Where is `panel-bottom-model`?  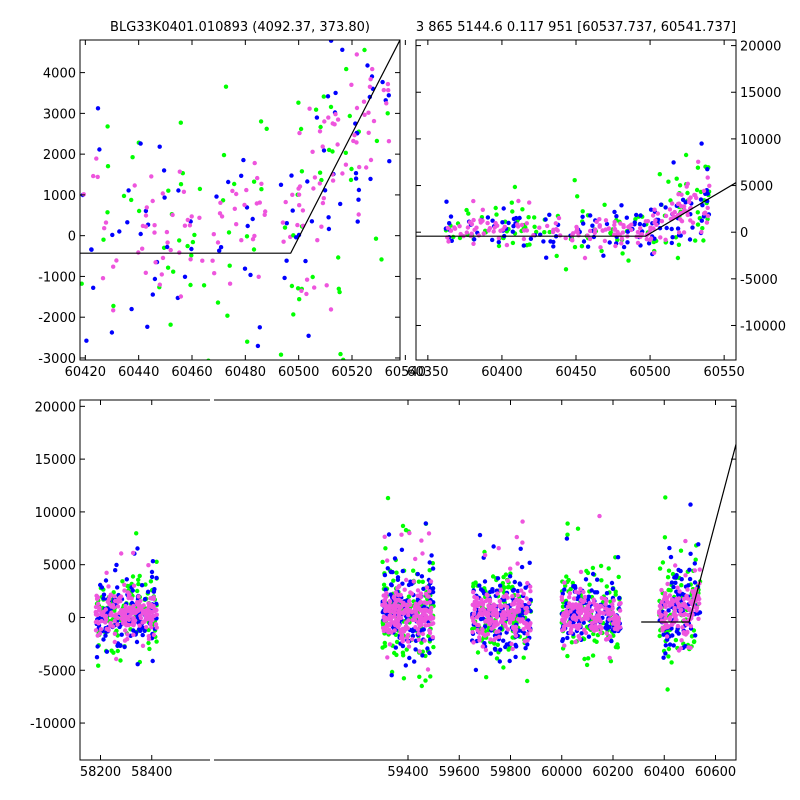 panel-bottom-model is located at coordinates (688, 533).